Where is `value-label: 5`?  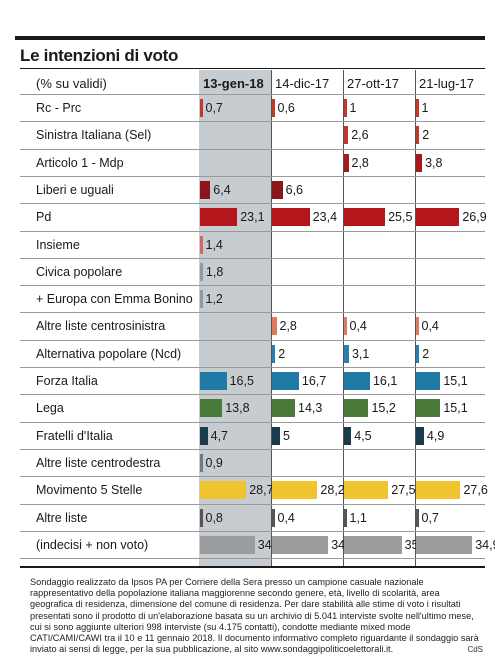 value-label: 5 is located at coordinates (286, 435).